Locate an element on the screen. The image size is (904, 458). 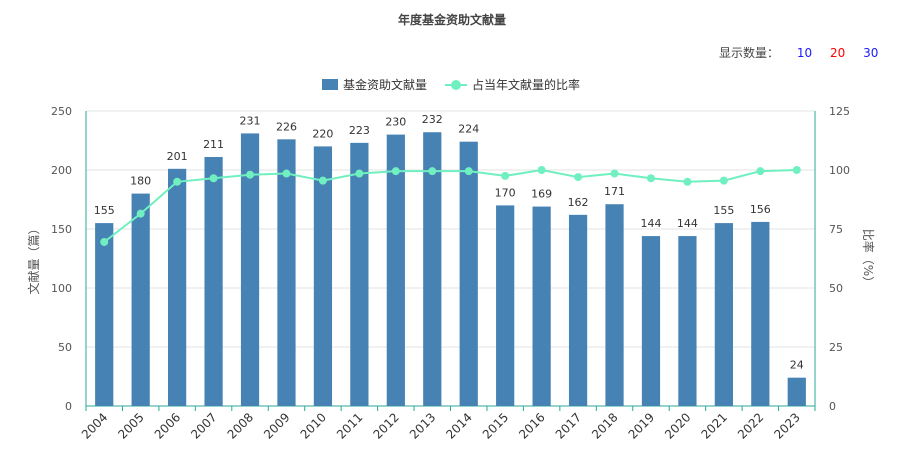
y-tick-label: 100 is located at coordinates (61, 288).